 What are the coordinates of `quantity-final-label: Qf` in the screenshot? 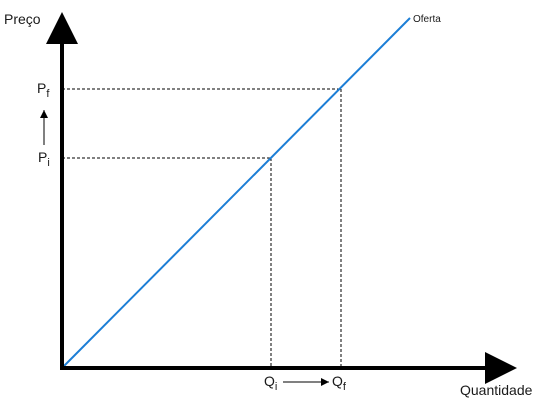 It's located at (339, 383).